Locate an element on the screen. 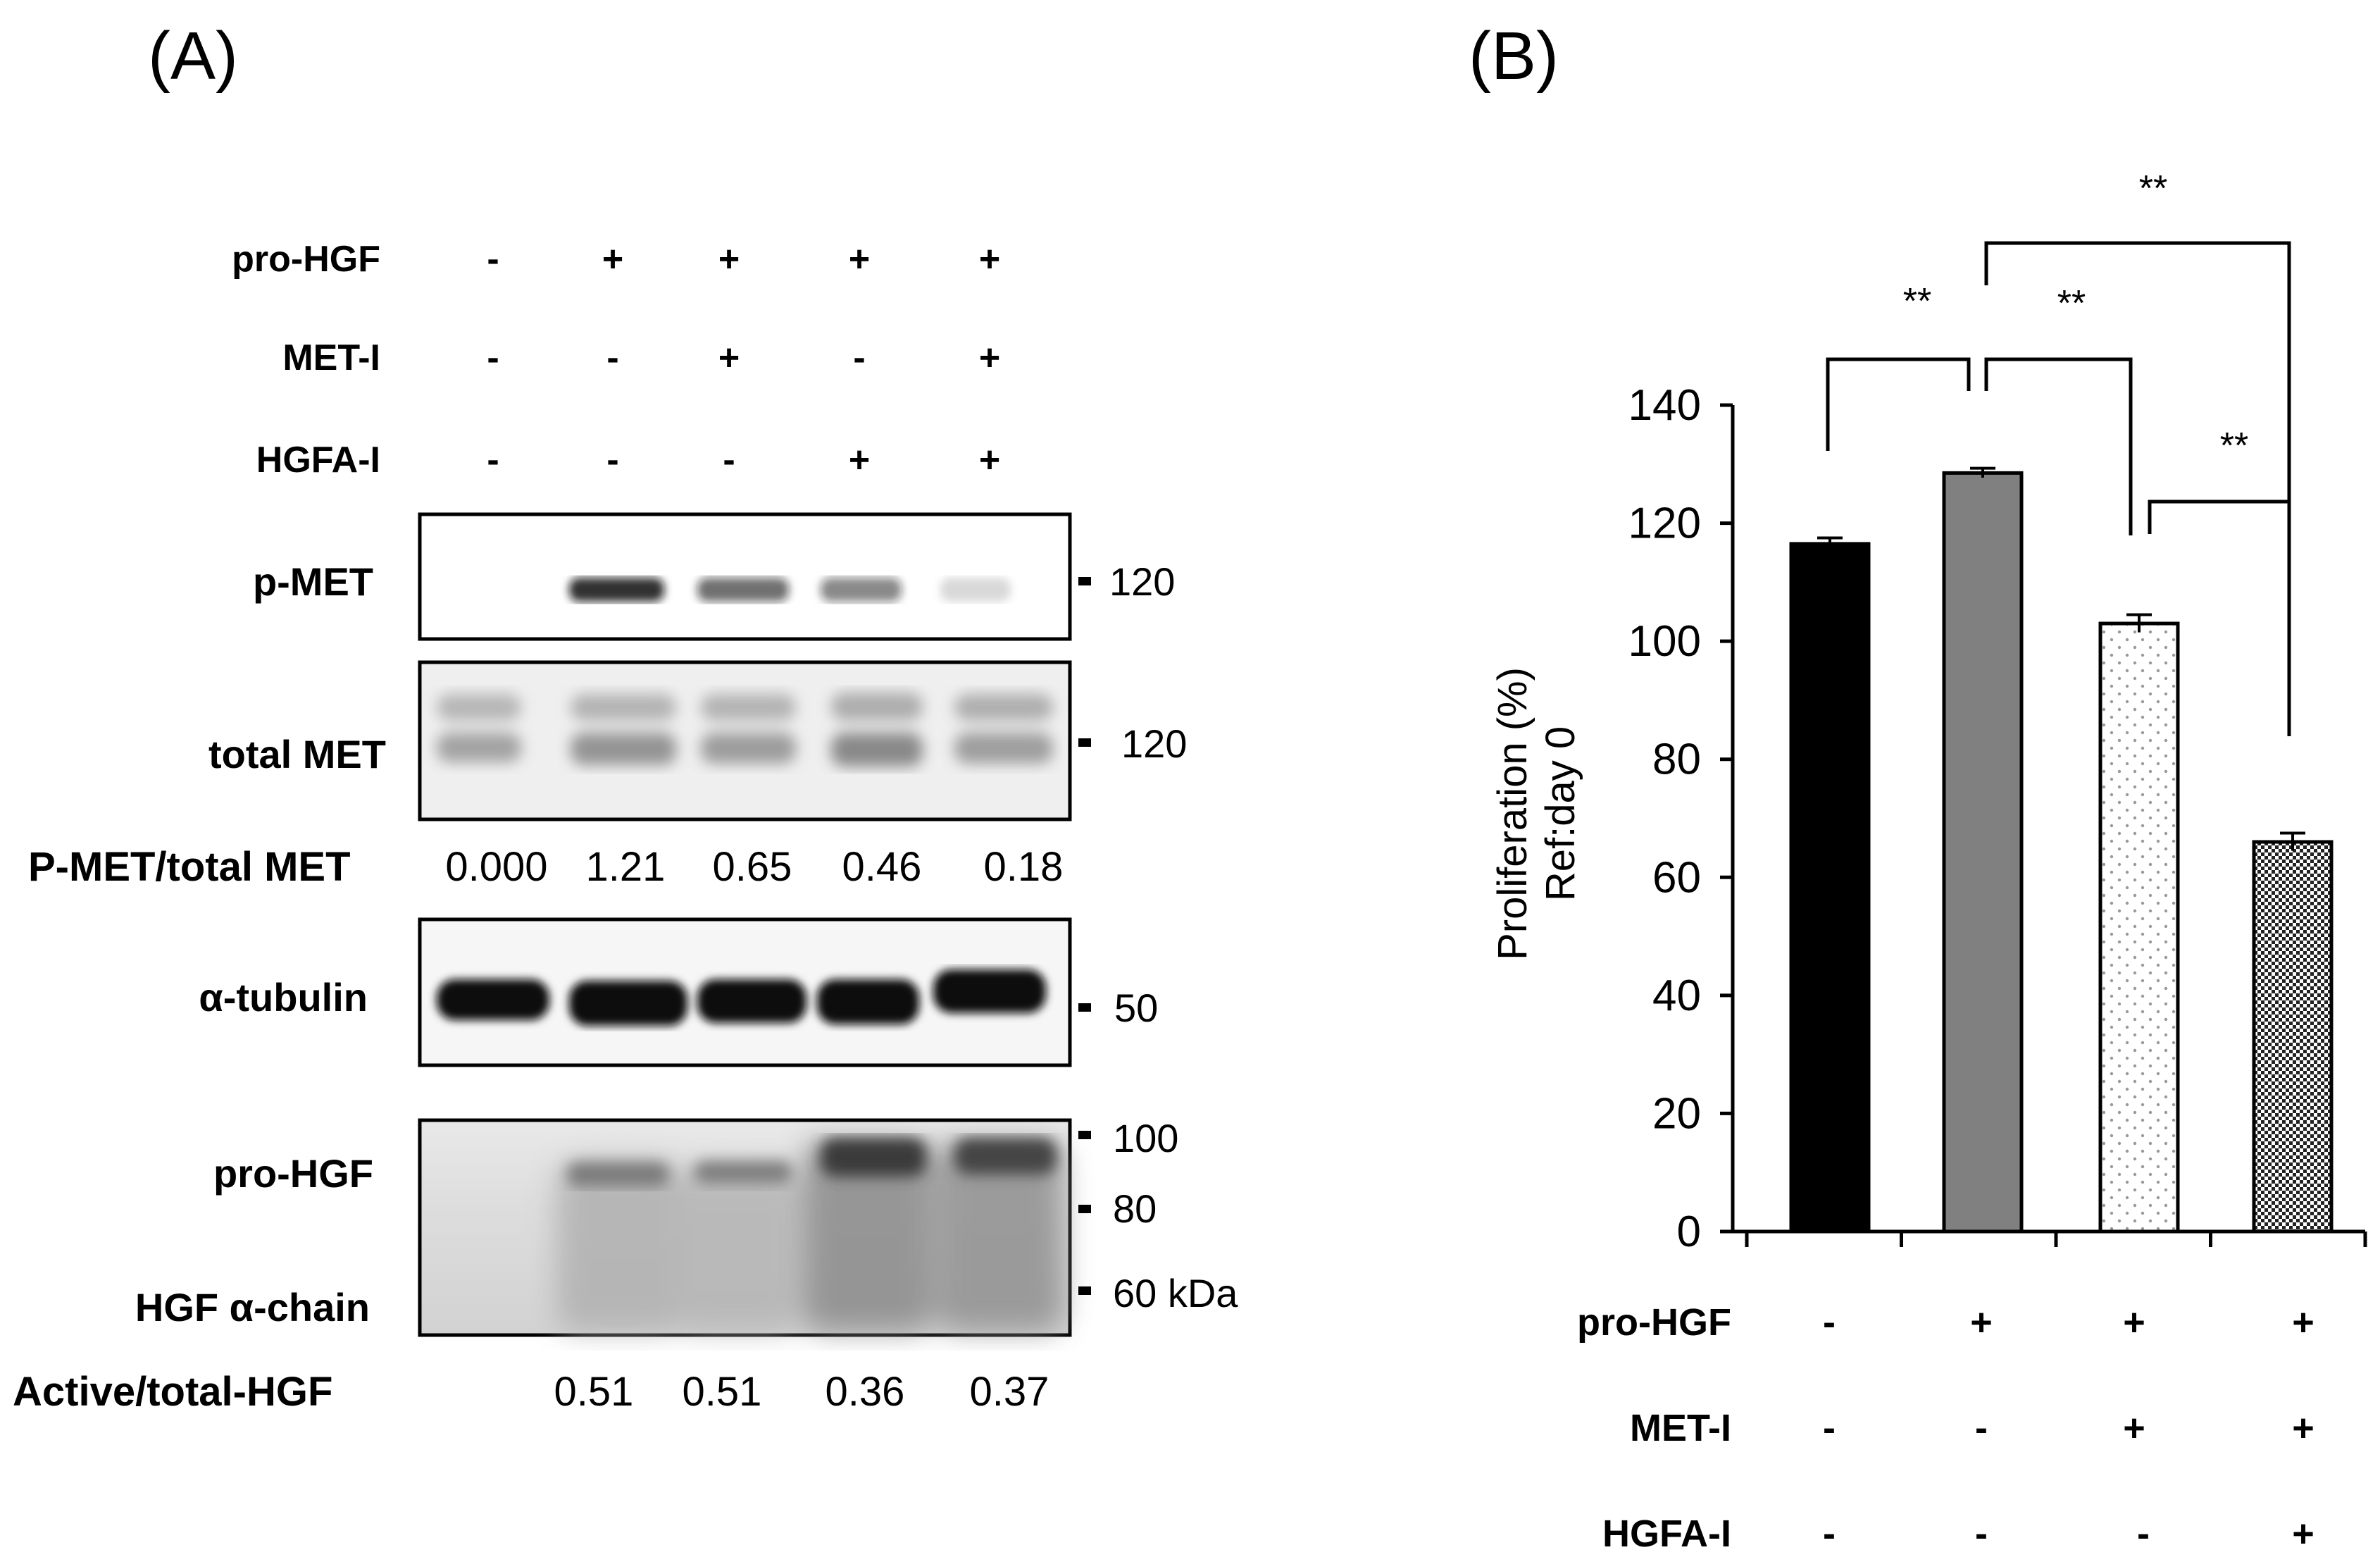 Image resolution: width=2380 pixels, height=1557 pixels. ratio-met-label: P-MET/total MET is located at coordinates (189, 867).